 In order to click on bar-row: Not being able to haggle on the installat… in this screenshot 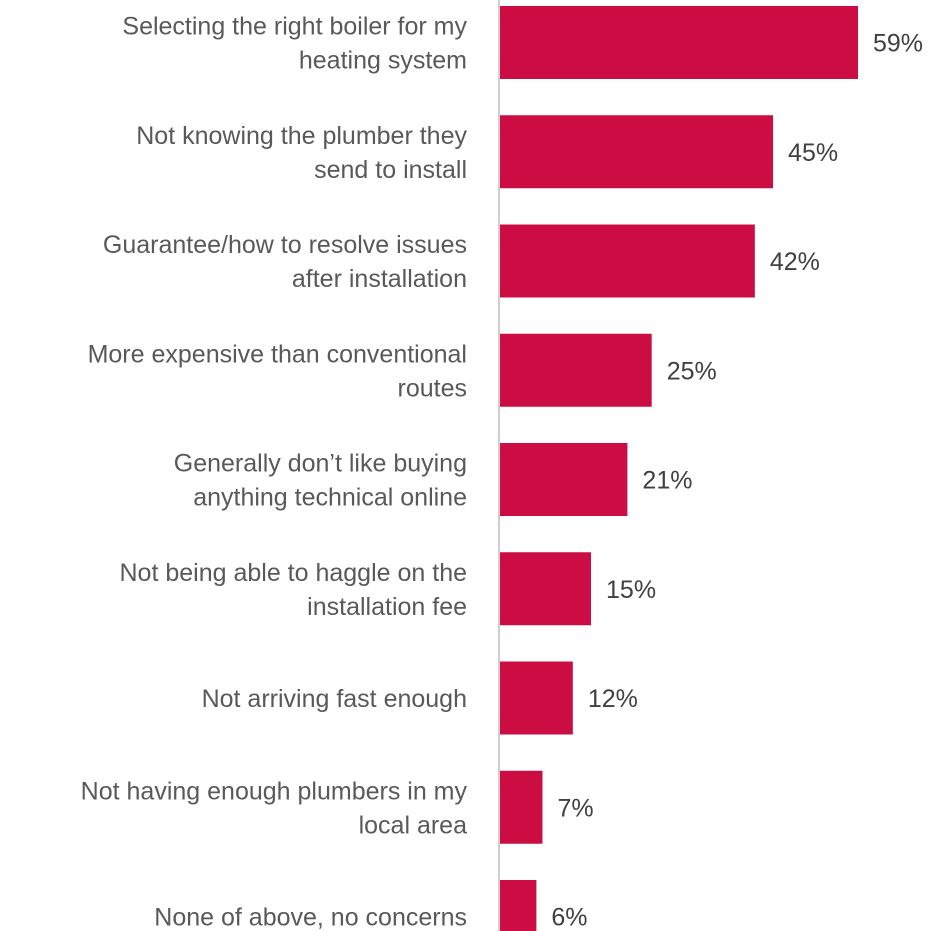, I will do `click(388, 589)`.